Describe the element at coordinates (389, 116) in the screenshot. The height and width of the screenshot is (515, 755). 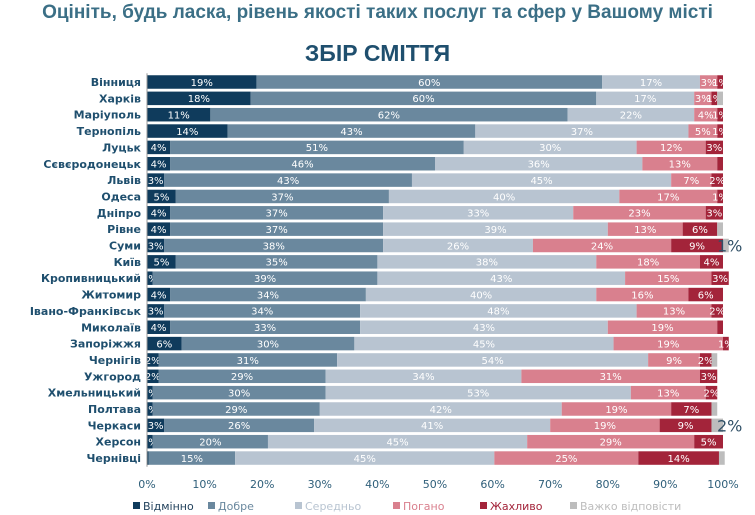
I see `data-label: 62%` at that location.